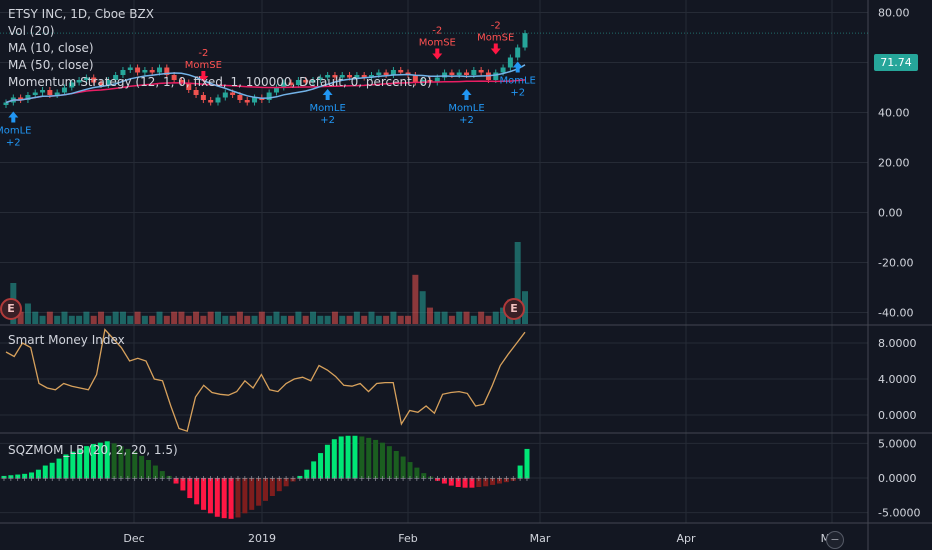 The height and width of the screenshot is (550, 932). I want to click on signal-label: MomSE, so click(495, 38).